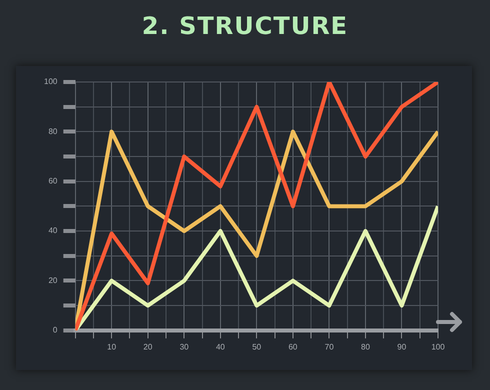 This screenshot has width=490, height=390. What do you see at coordinates (51, 81) in the screenshot?
I see `y-tick-label: 100` at bounding box center [51, 81].